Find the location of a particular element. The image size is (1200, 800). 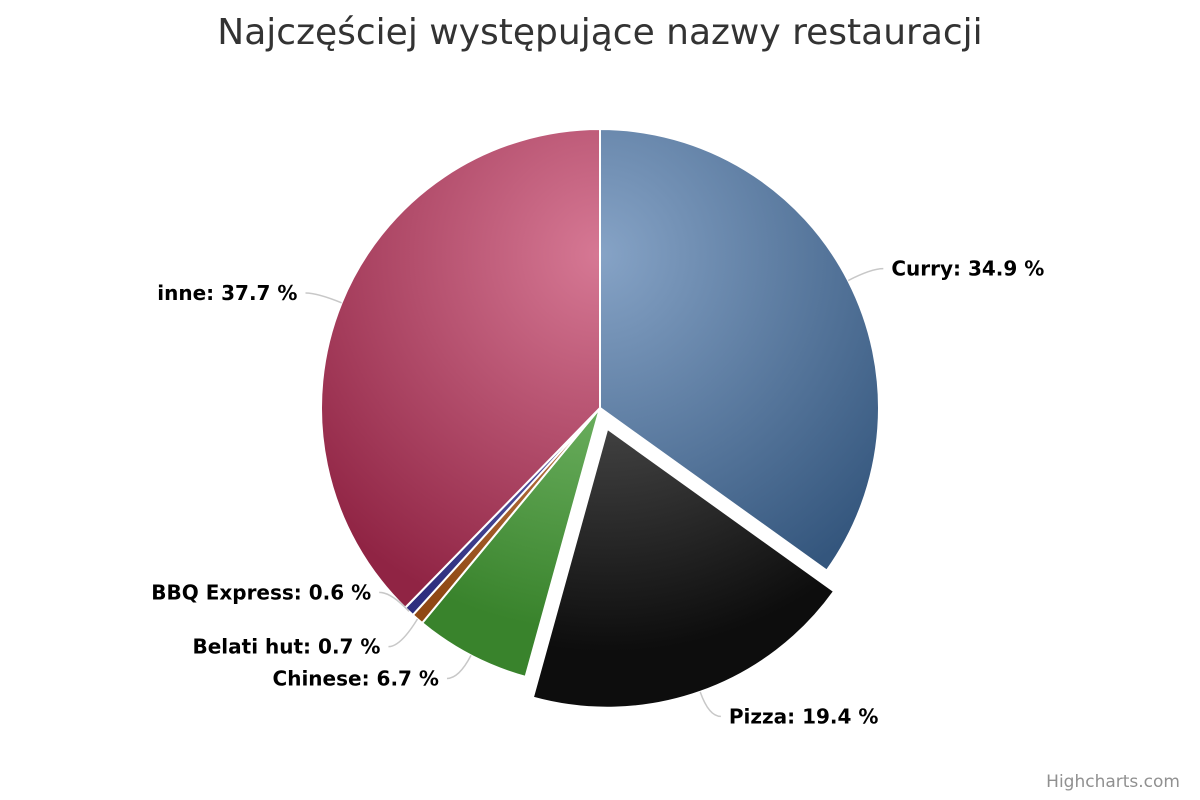

pie-slice-pizza is located at coordinates (683, 568).